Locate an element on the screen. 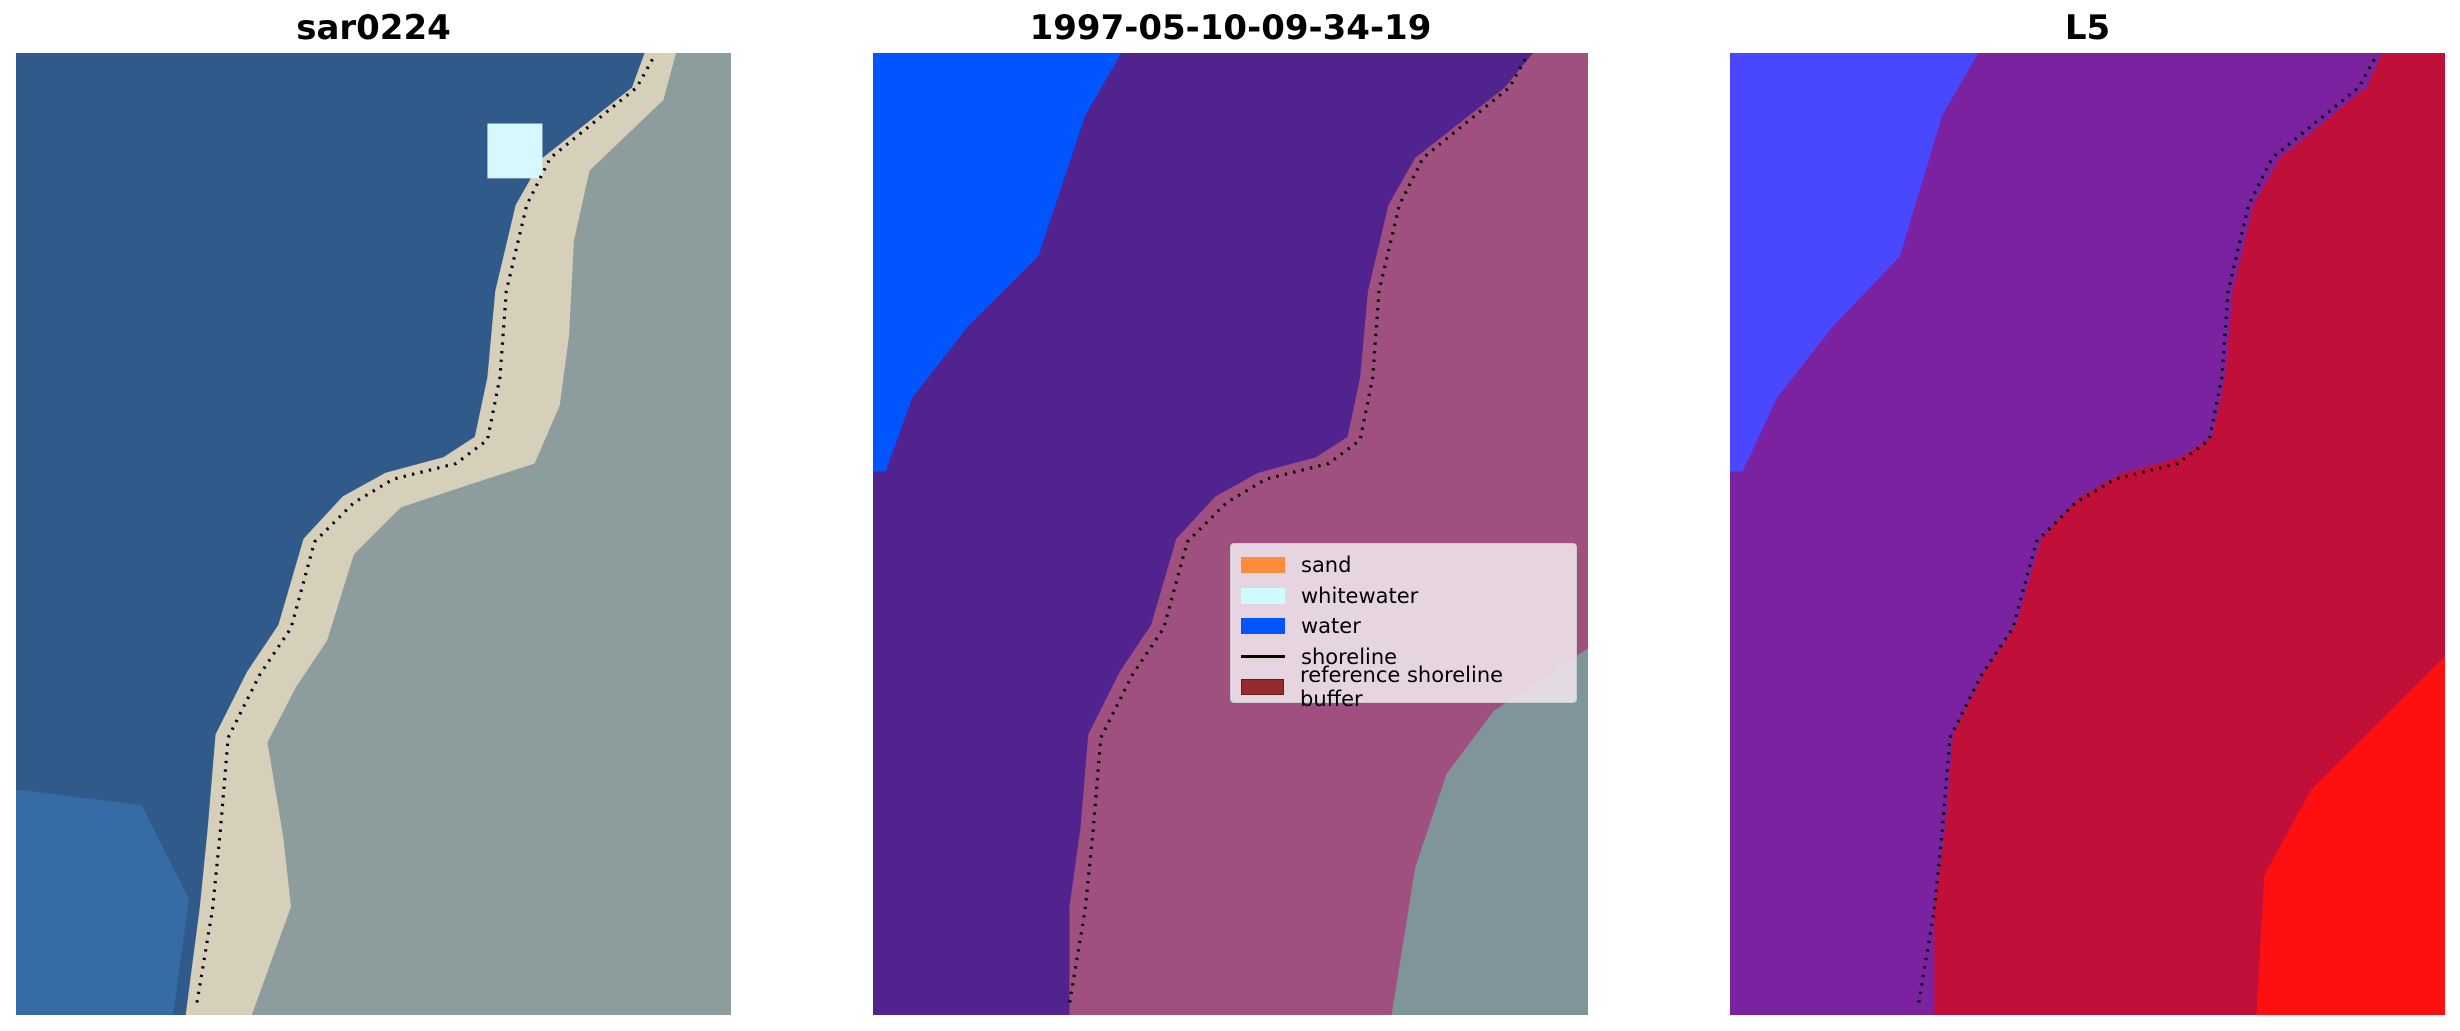 Image resolution: width=2460 pixels, height=1031 pixels. legend-item-buffer: reference shoreline buffer is located at coordinates (1403, 687).